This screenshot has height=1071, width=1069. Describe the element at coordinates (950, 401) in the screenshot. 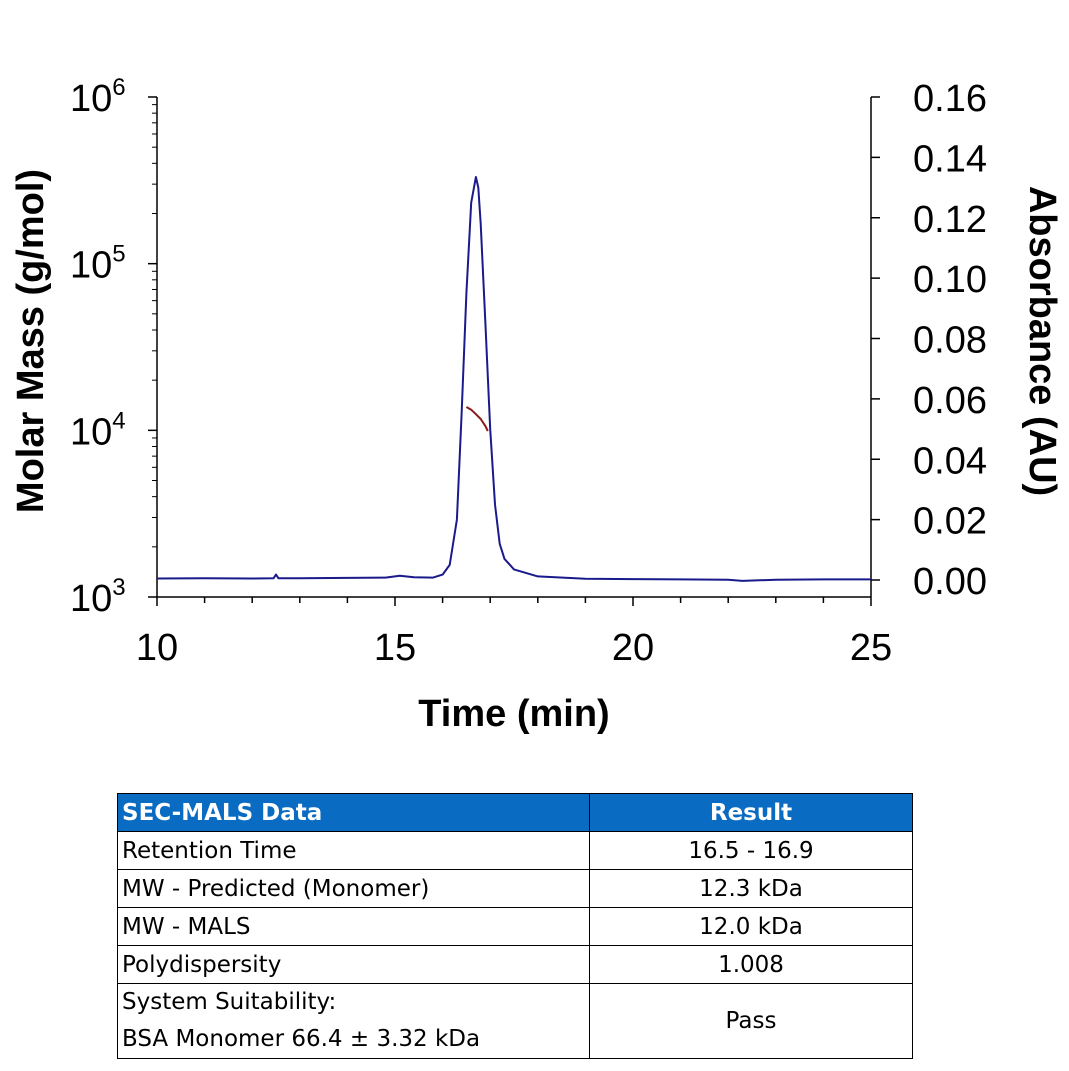

I see `y-right-tick-label: 0.06` at that location.